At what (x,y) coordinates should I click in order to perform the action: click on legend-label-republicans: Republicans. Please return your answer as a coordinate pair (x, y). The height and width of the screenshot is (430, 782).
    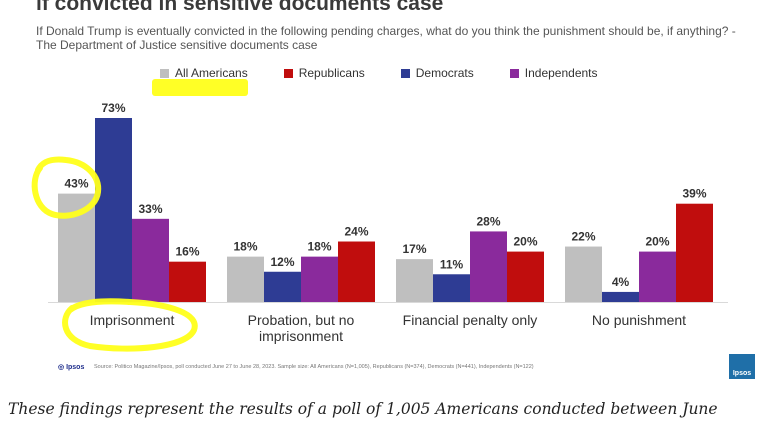
    Looking at the image, I should click on (331, 73).